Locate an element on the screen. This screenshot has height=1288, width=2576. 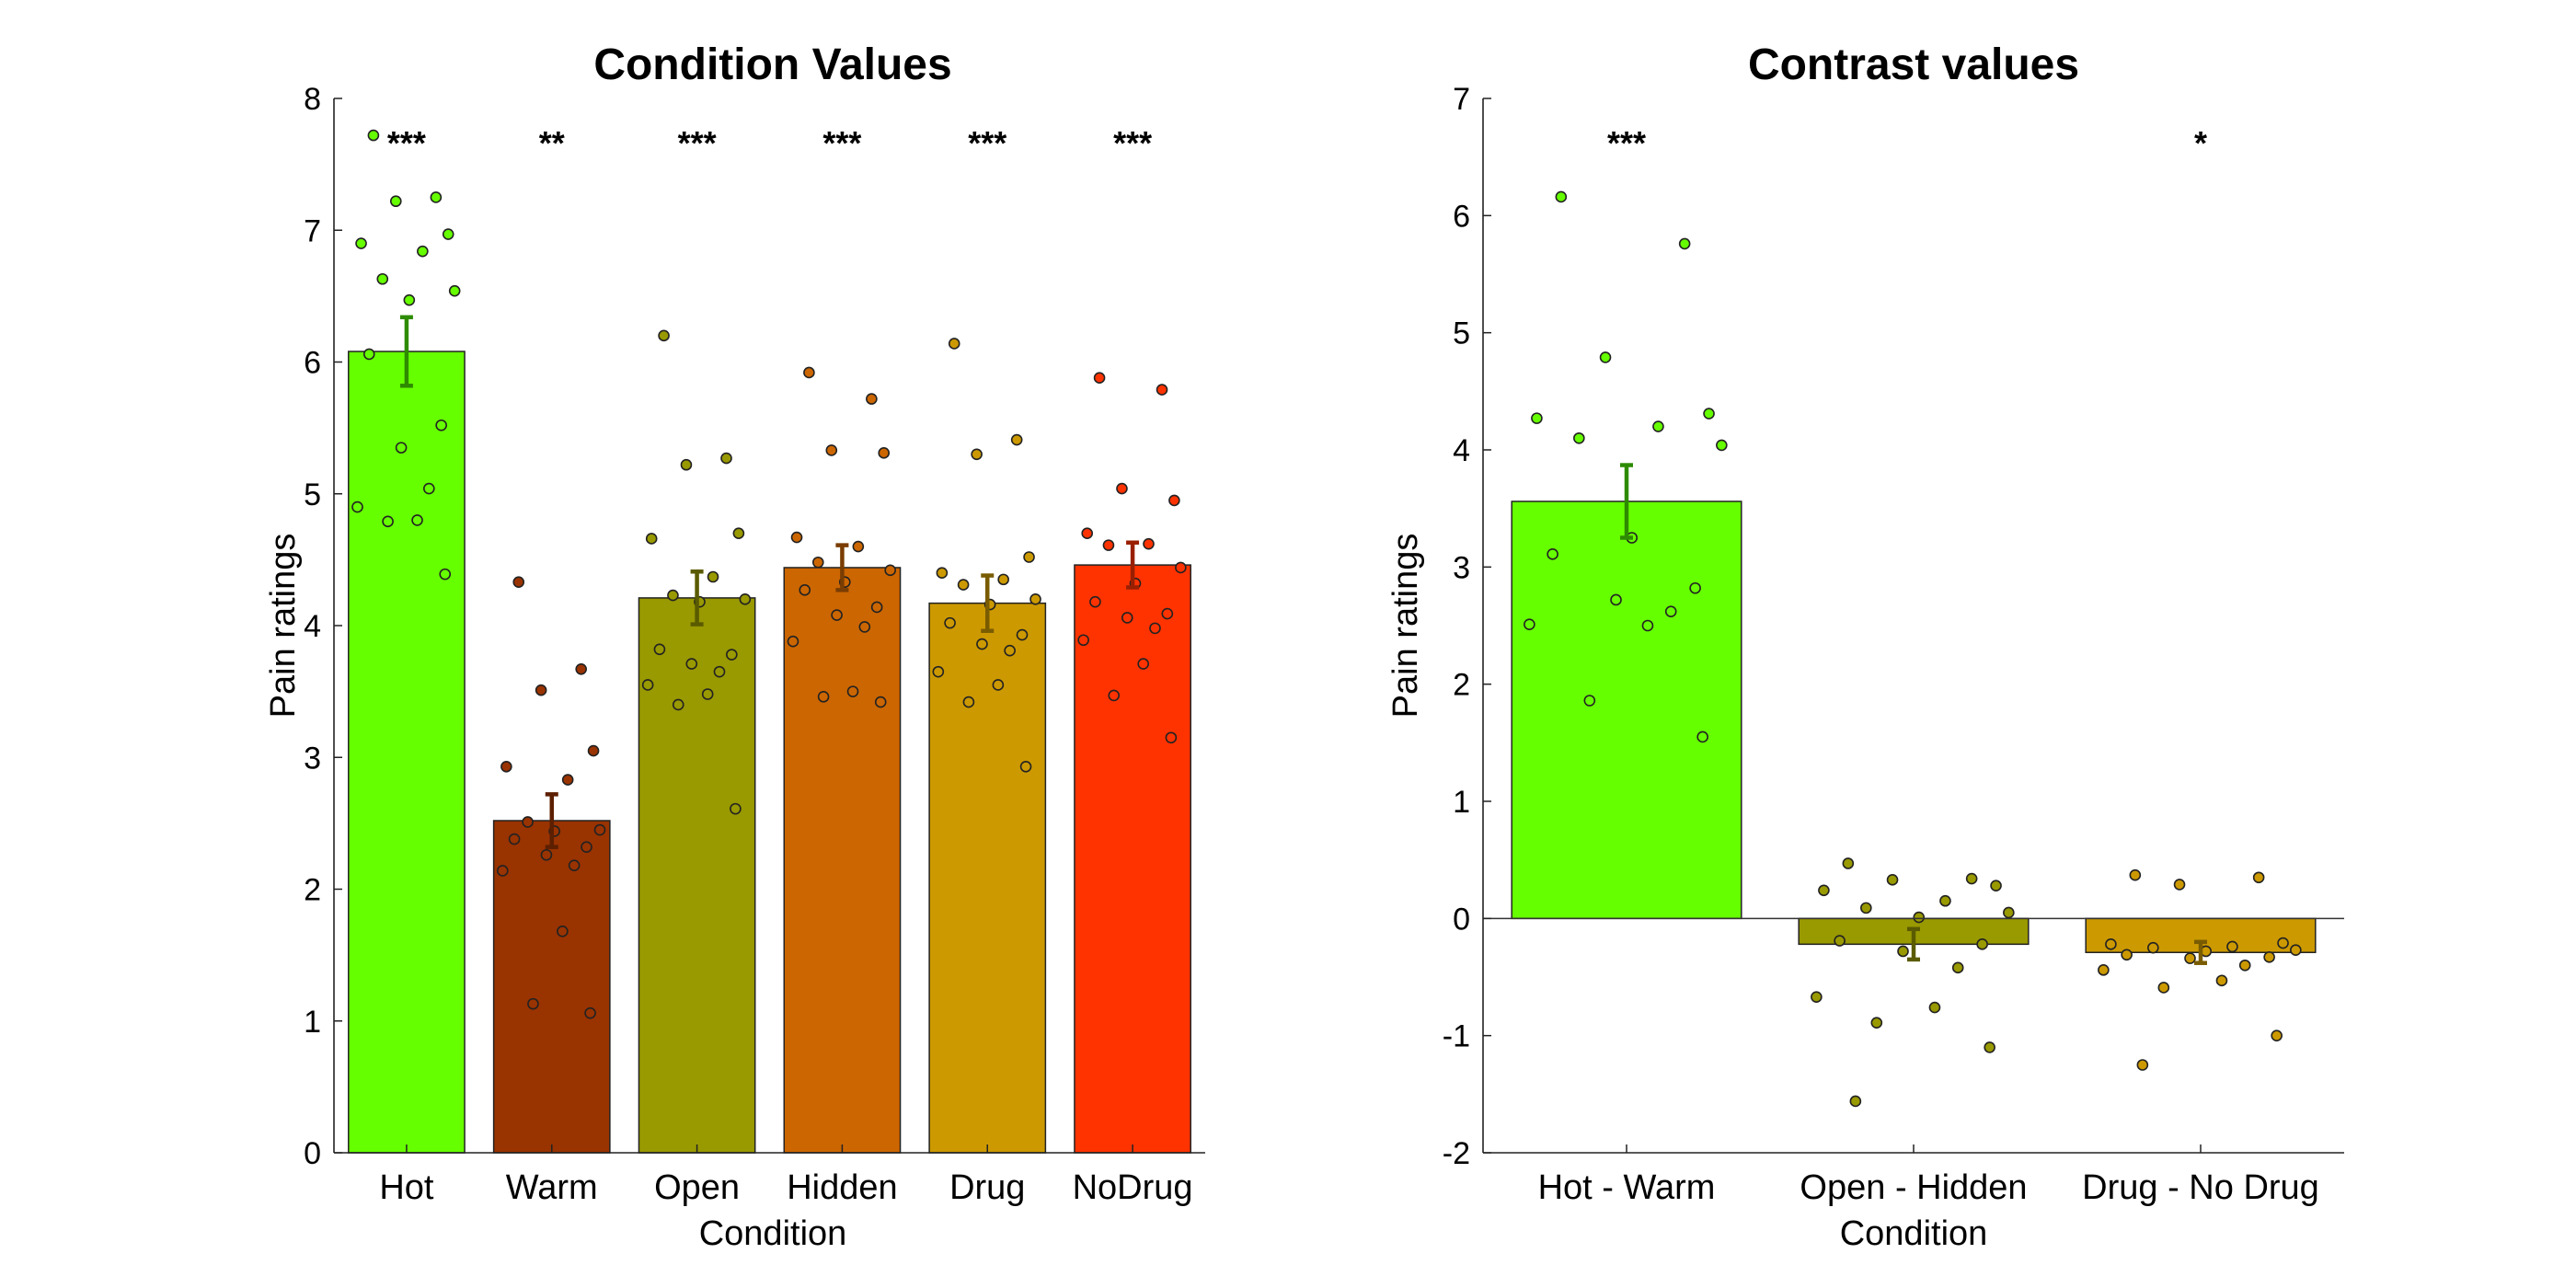
x-axis-label: Condition is located at coordinates (1914, 1233).